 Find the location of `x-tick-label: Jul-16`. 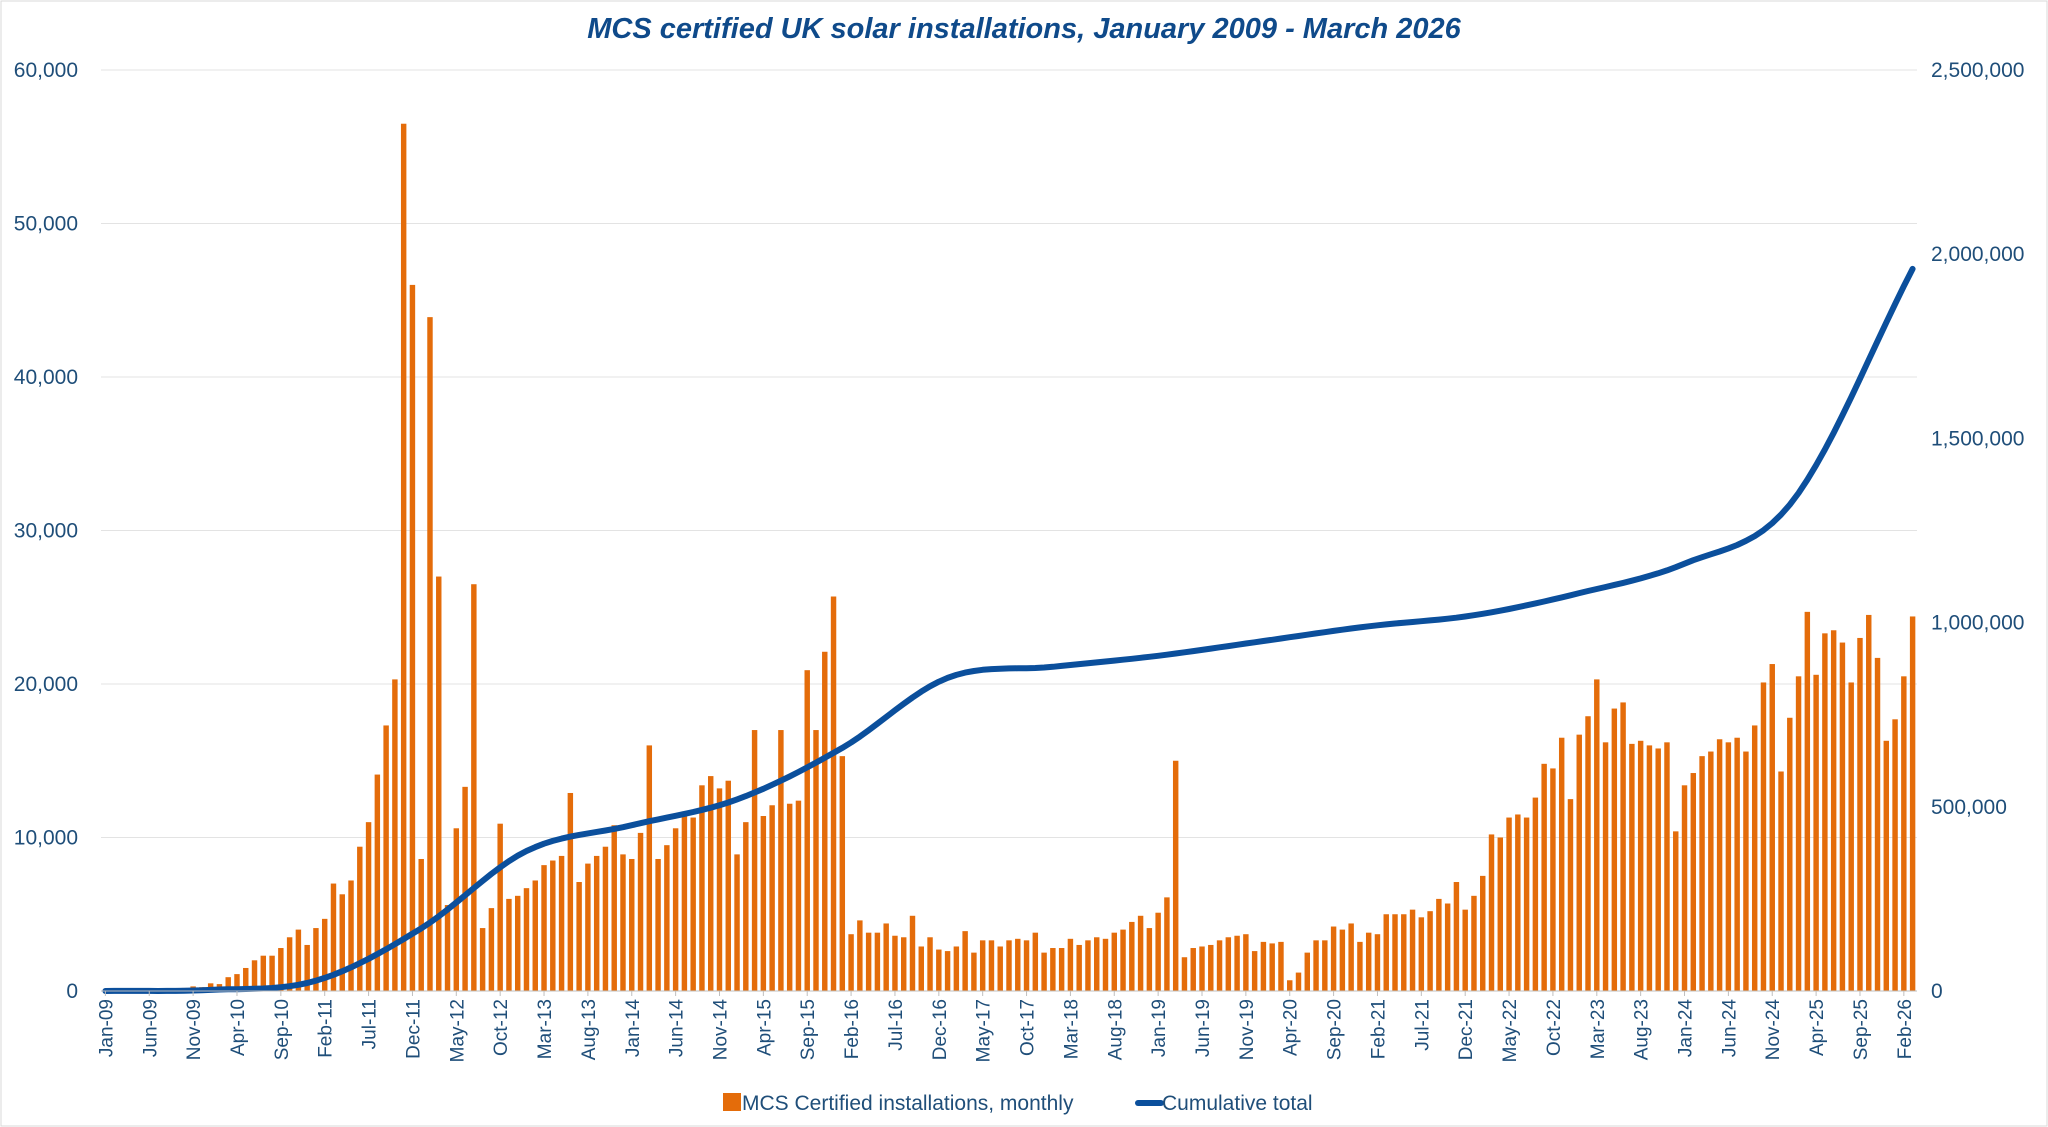

x-tick-label: Jul-16 is located at coordinates (896, 1025).